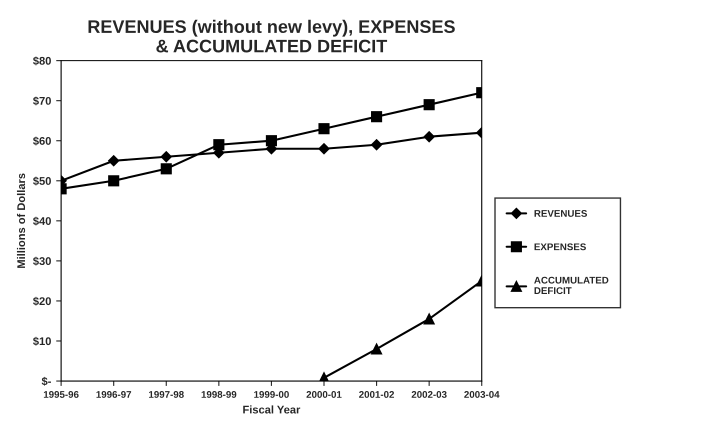  What do you see at coordinates (571, 285) in the screenshot?
I see `legend-label: ACCUMULATED DEFICIT` at bounding box center [571, 285].